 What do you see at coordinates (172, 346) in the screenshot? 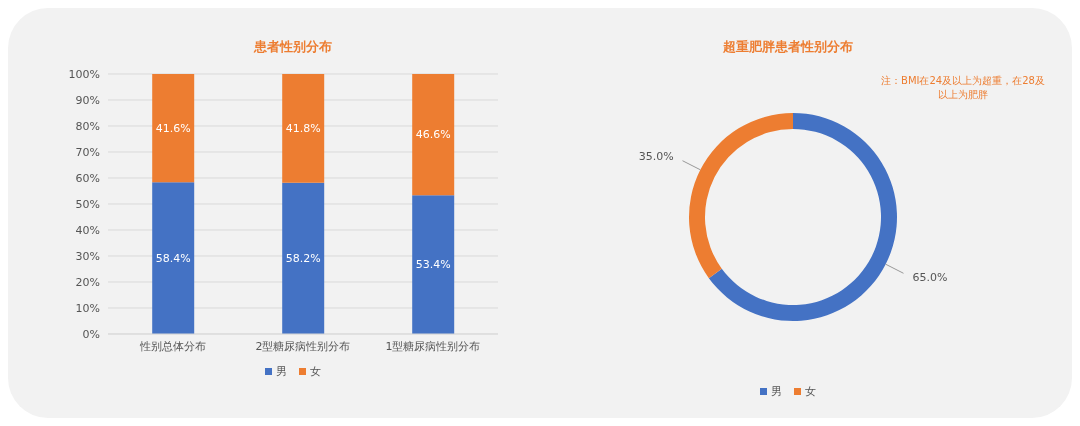
I see `x-tick-label: 性别总体分布` at bounding box center [172, 346].